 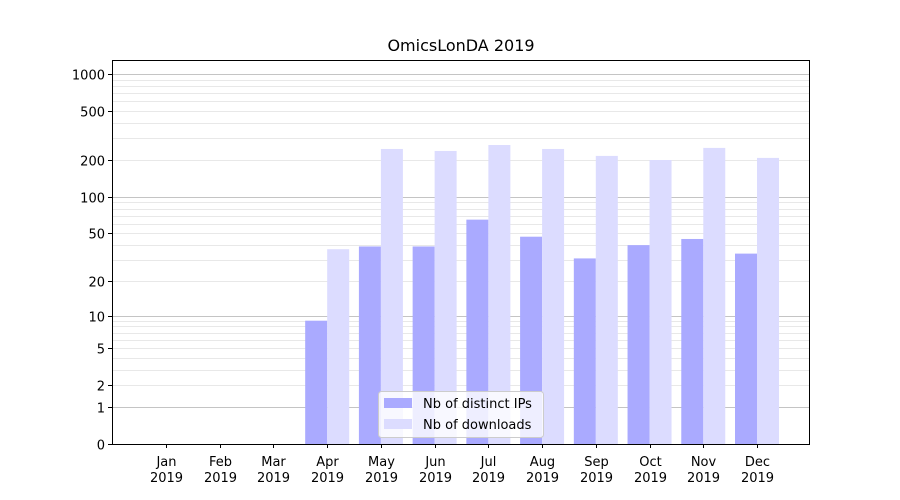 I want to click on legend: Nb of distinct IPs Nb of downloads, so click(x=461, y=414).